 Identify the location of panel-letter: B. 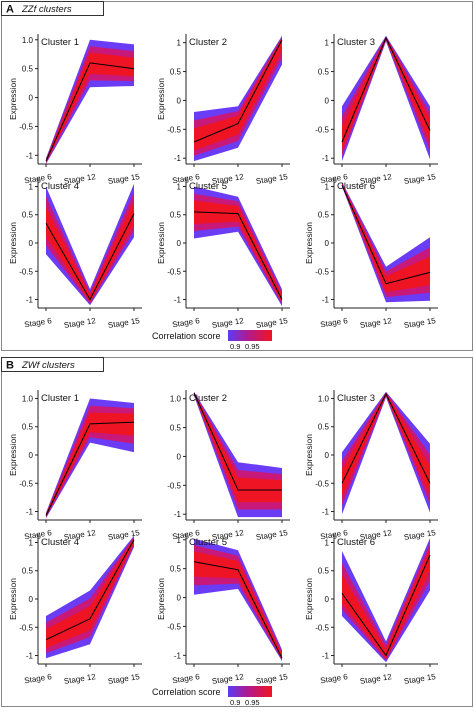
(10, 366).